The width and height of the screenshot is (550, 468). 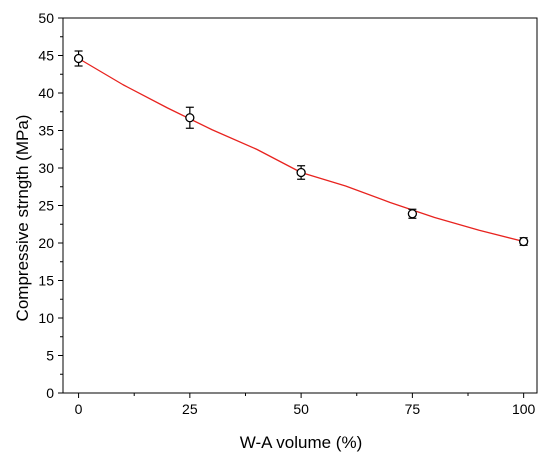 What do you see at coordinates (190, 409) in the screenshot?
I see `x-tick-label: 25` at bounding box center [190, 409].